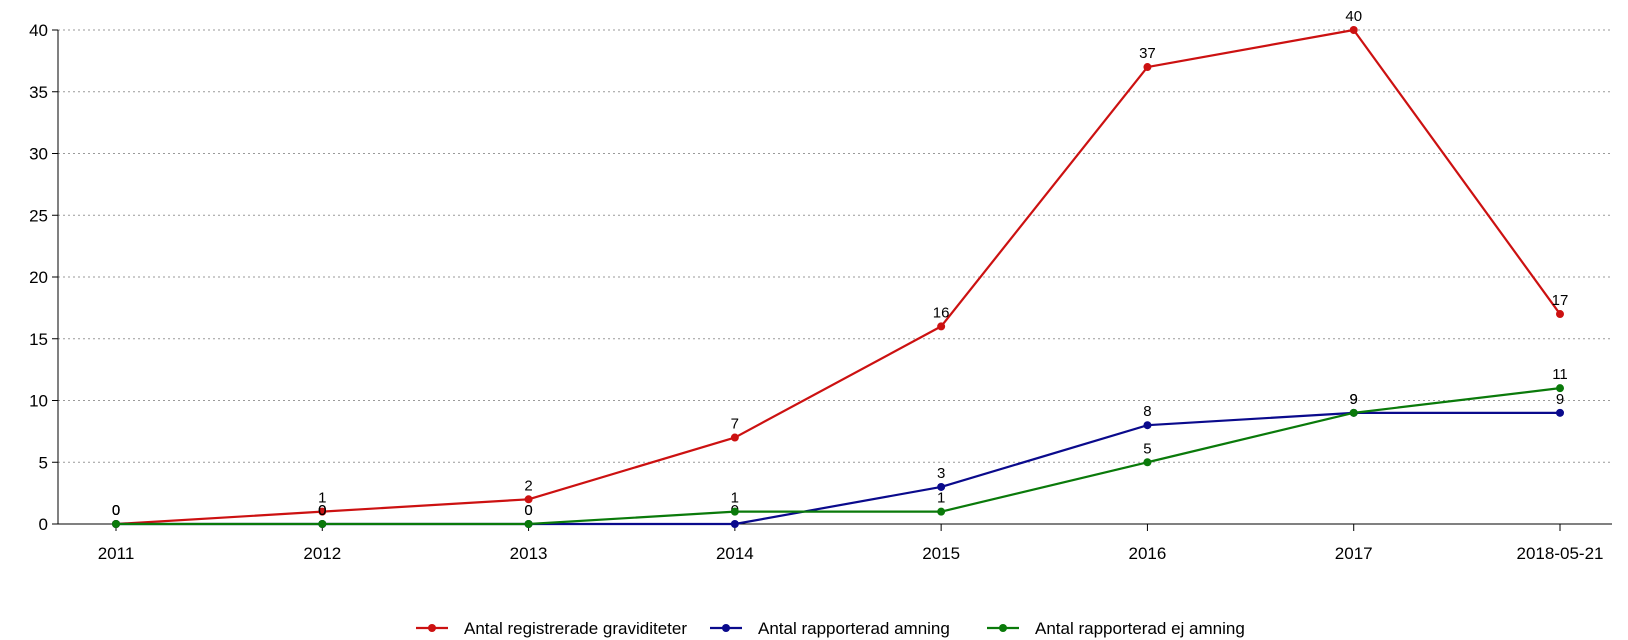 The width and height of the screenshot is (1628, 640). What do you see at coordinates (528, 485) in the screenshot?
I see `data-label: 2` at bounding box center [528, 485].